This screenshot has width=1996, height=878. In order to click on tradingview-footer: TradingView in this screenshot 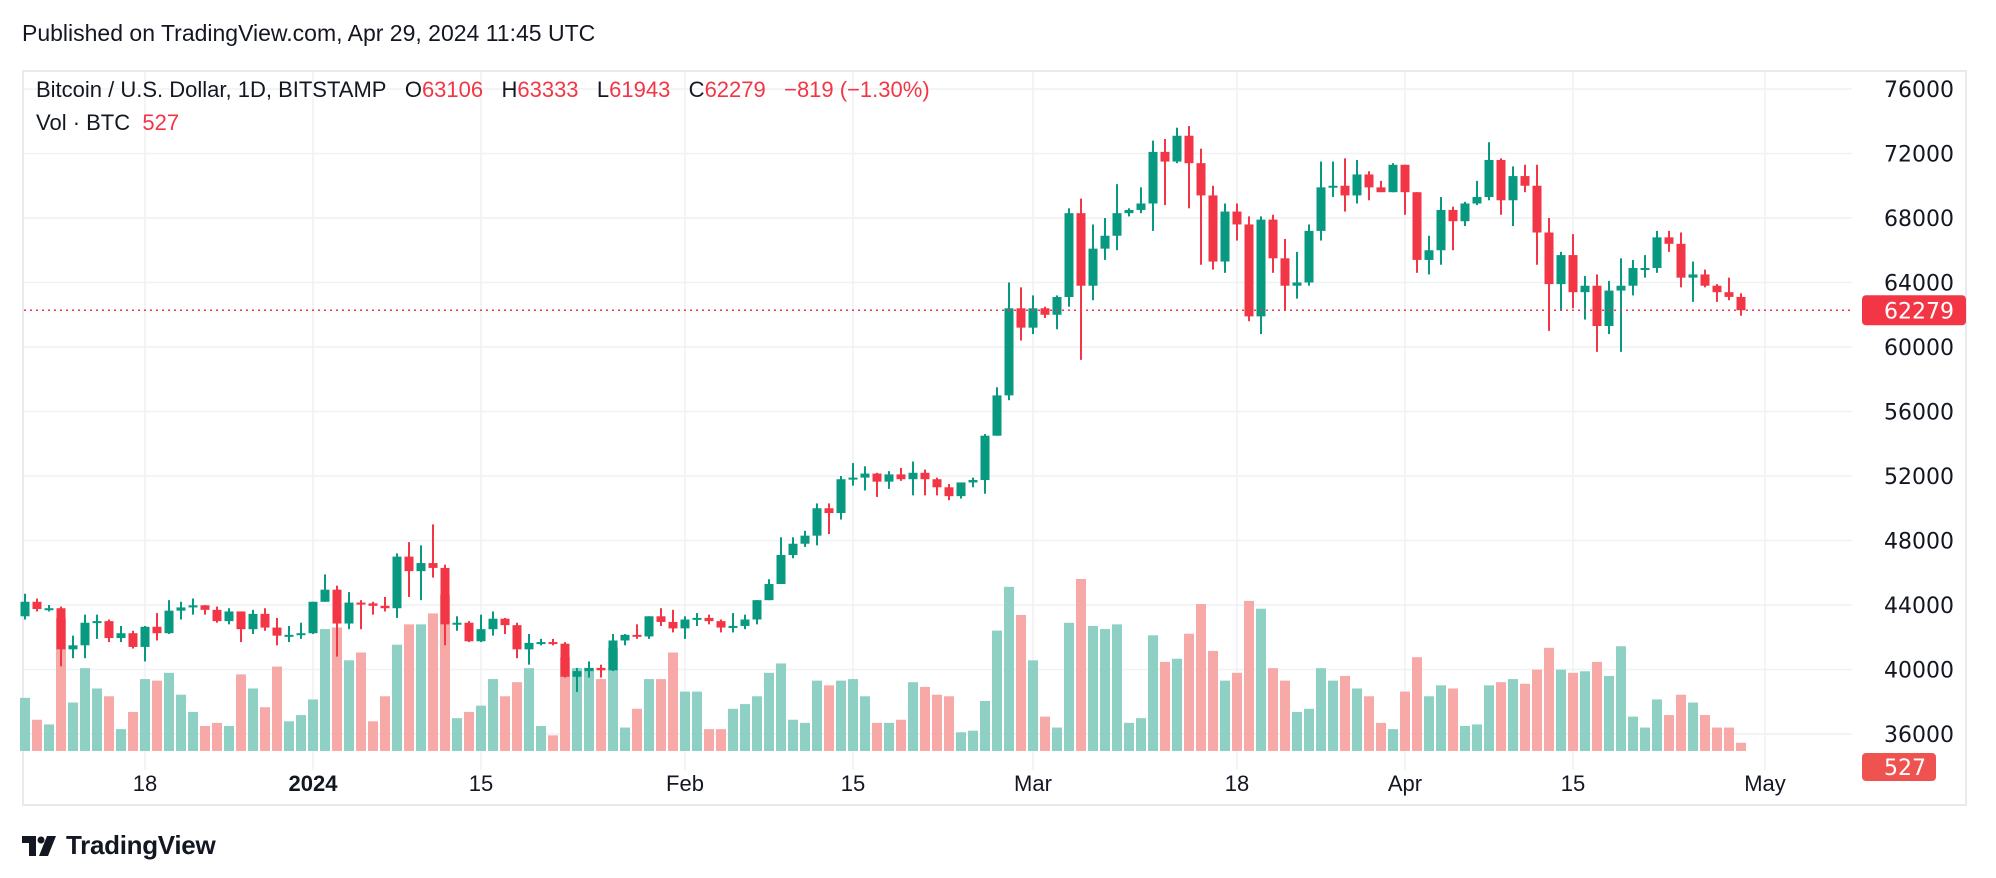, I will do `click(119, 845)`.